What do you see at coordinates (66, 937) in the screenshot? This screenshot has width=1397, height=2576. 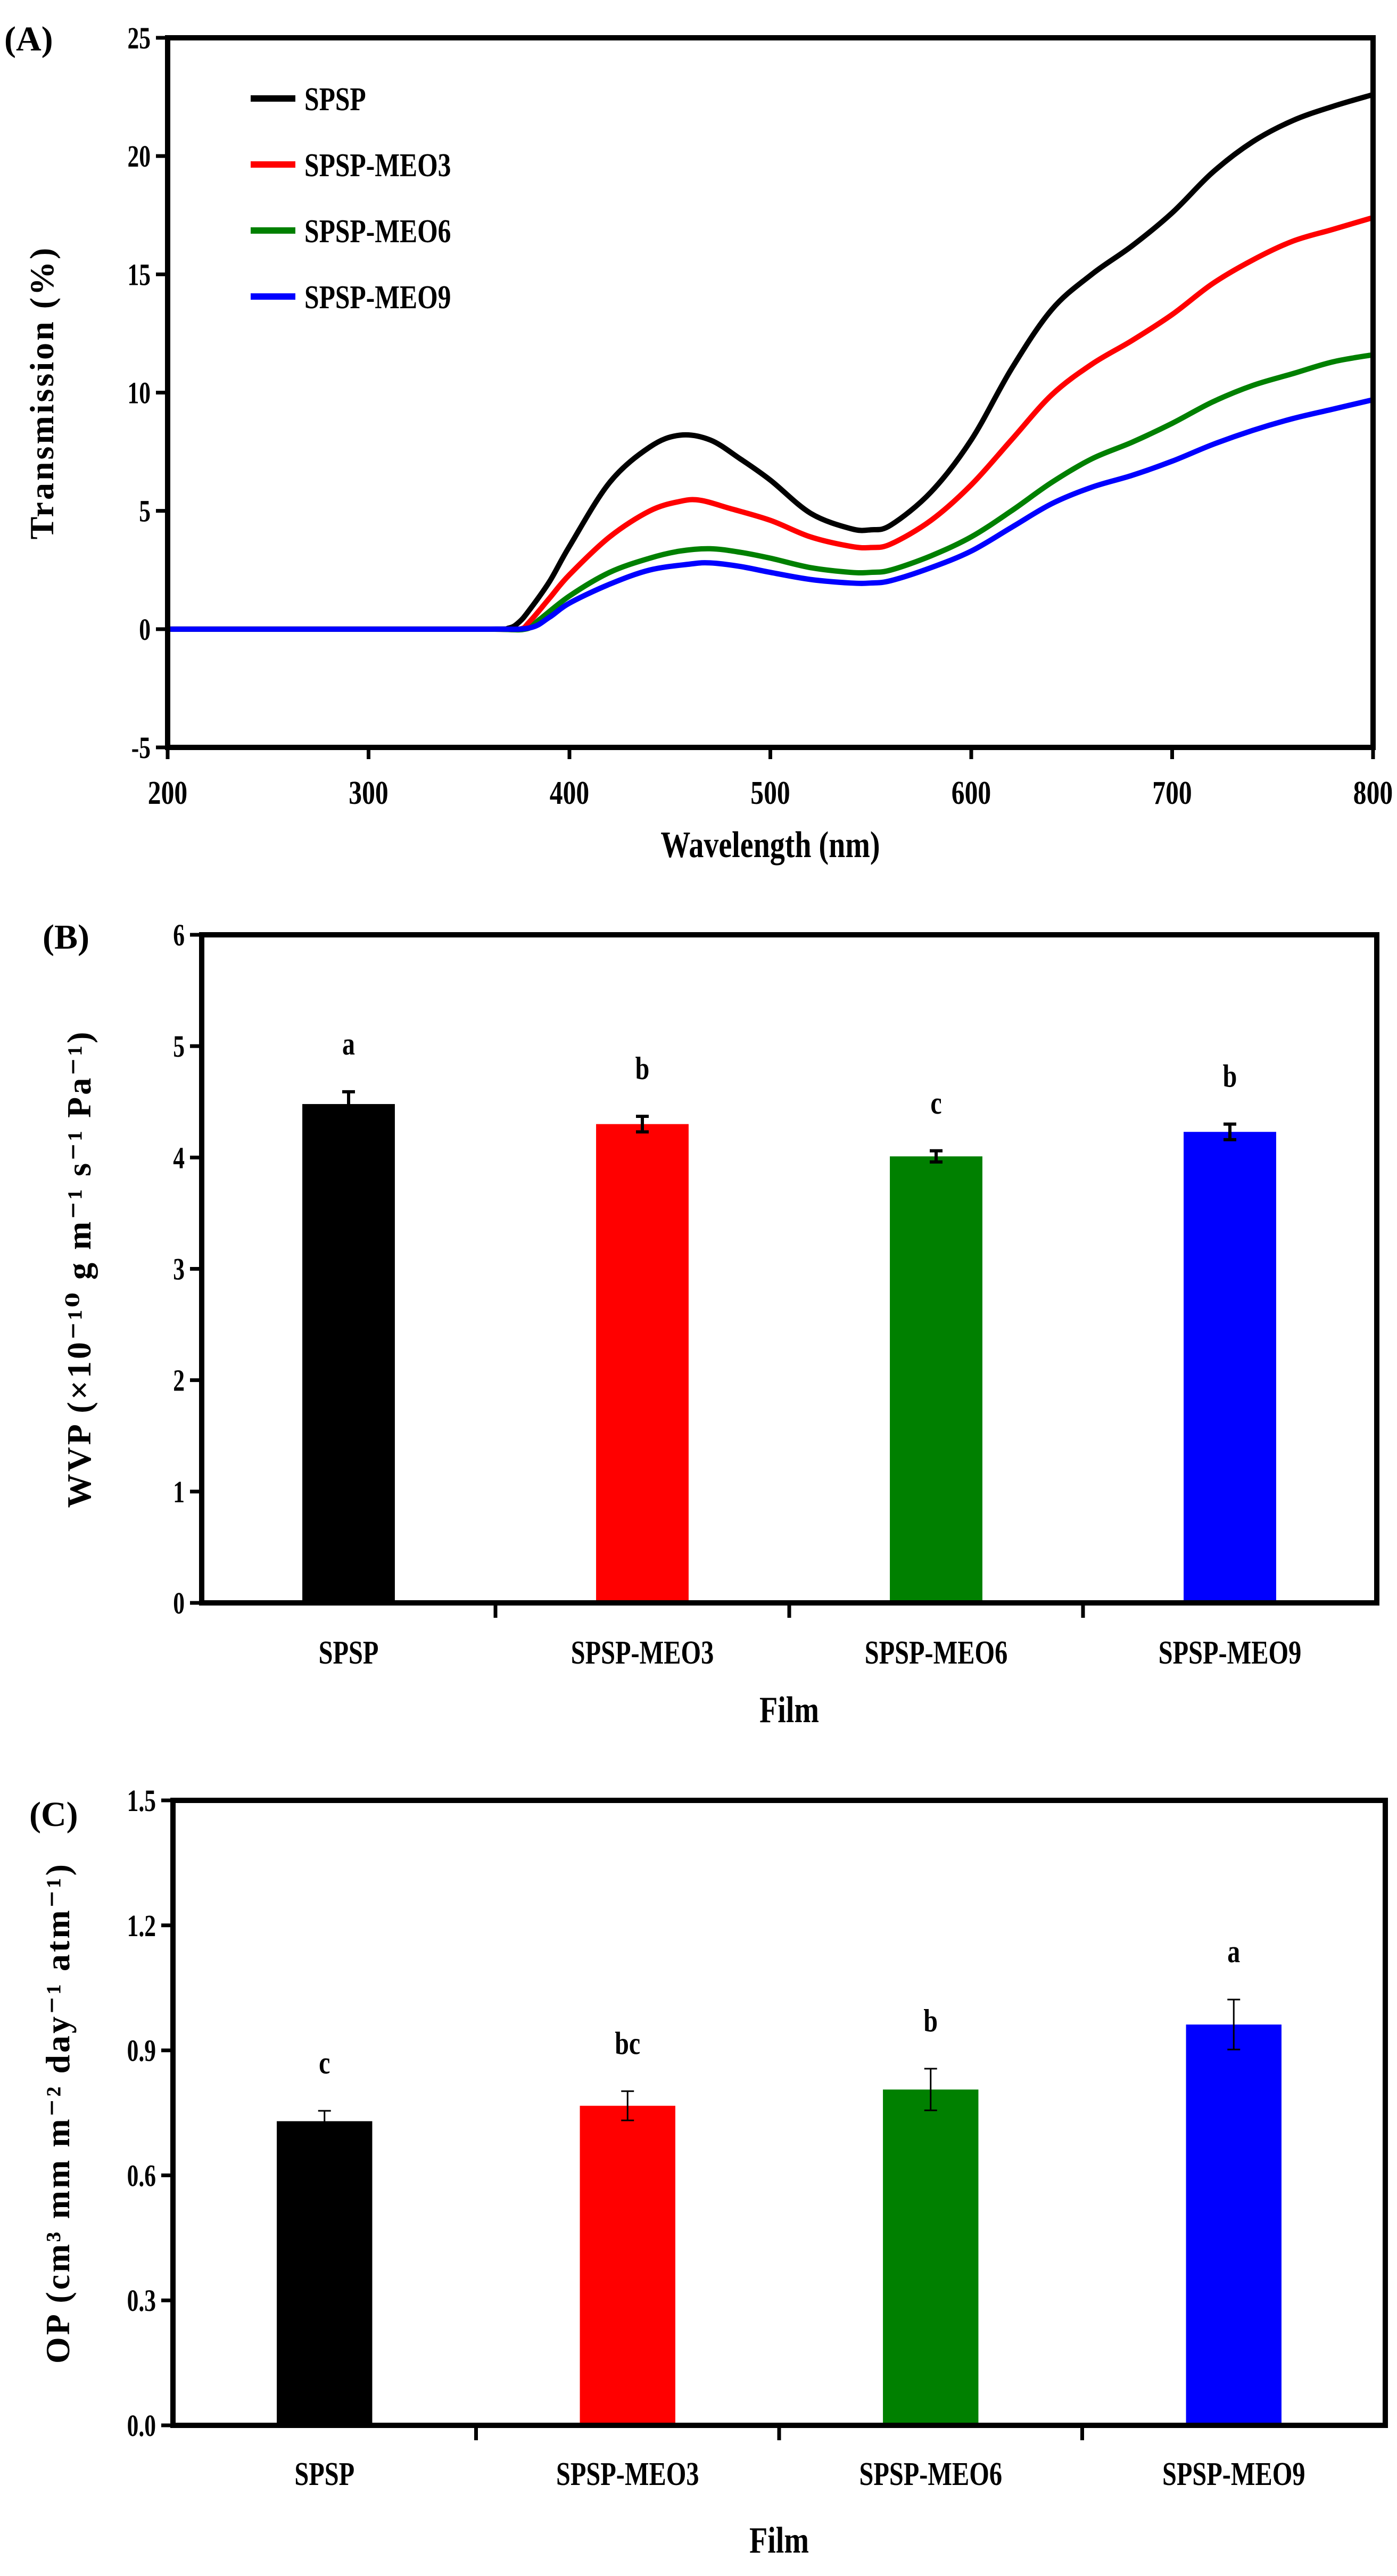 I see `panel-label: (B)` at bounding box center [66, 937].